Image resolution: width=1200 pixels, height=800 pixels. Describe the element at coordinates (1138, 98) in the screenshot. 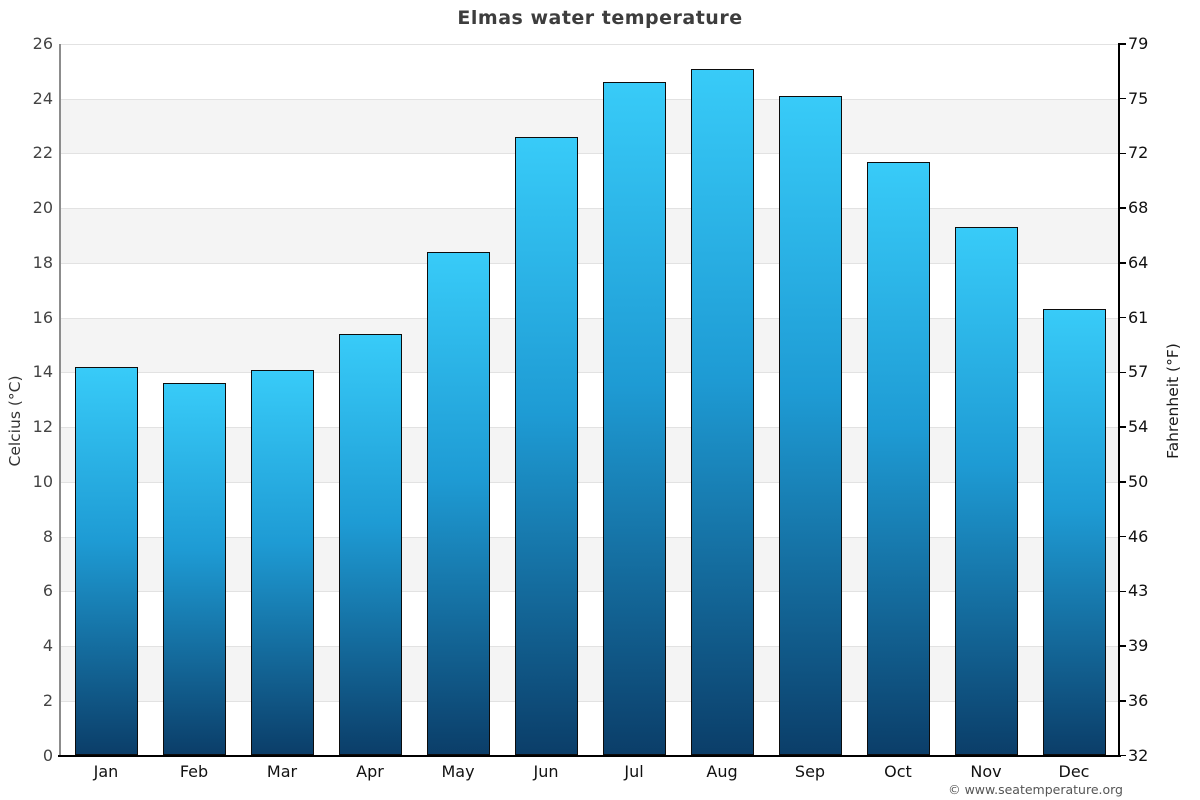

I see `y-tick-label-fahrenheit: 75` at that location.